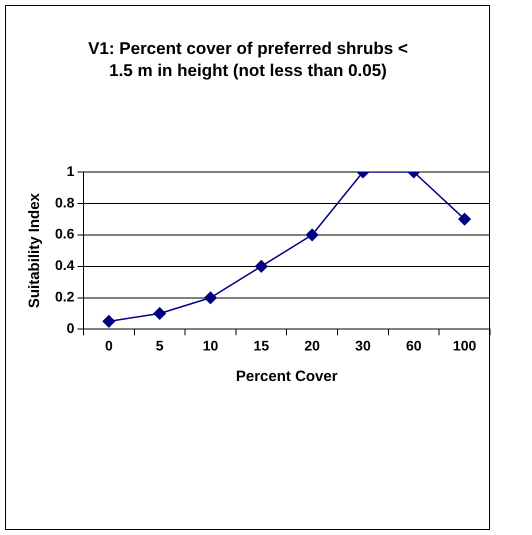 The height and width of the screenshot is (535, 532). I want to click on x-tick-label: 30, so click(363, 345).